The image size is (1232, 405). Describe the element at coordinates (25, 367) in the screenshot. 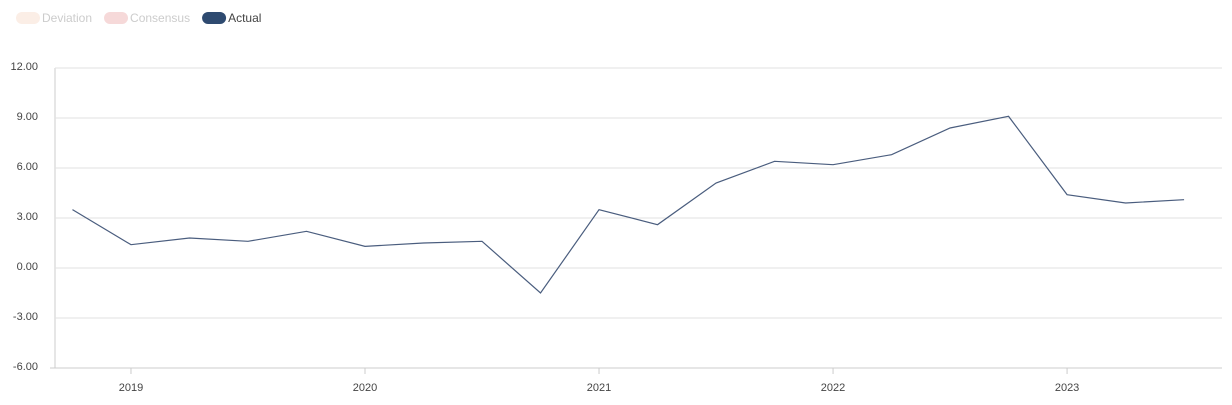

I see `y-tick-label: -6.00` at that location.